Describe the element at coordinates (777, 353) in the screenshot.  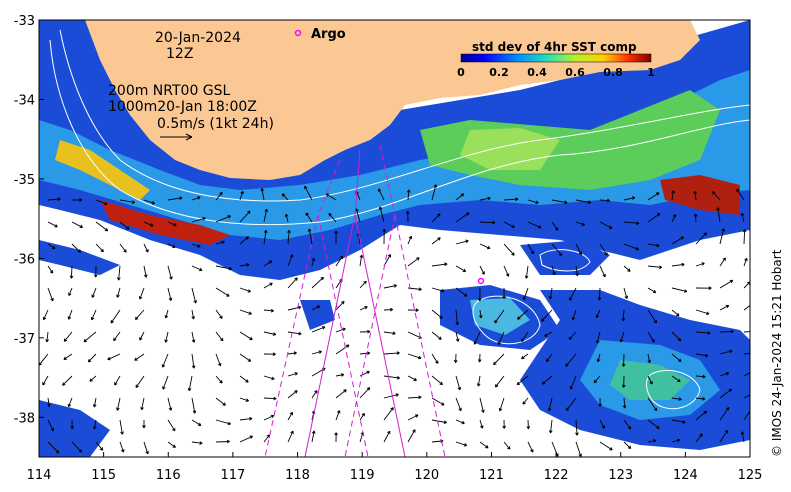
I see `credit-label: © IMOS 24-Jan-2024 15:21 Hobart` at that location.